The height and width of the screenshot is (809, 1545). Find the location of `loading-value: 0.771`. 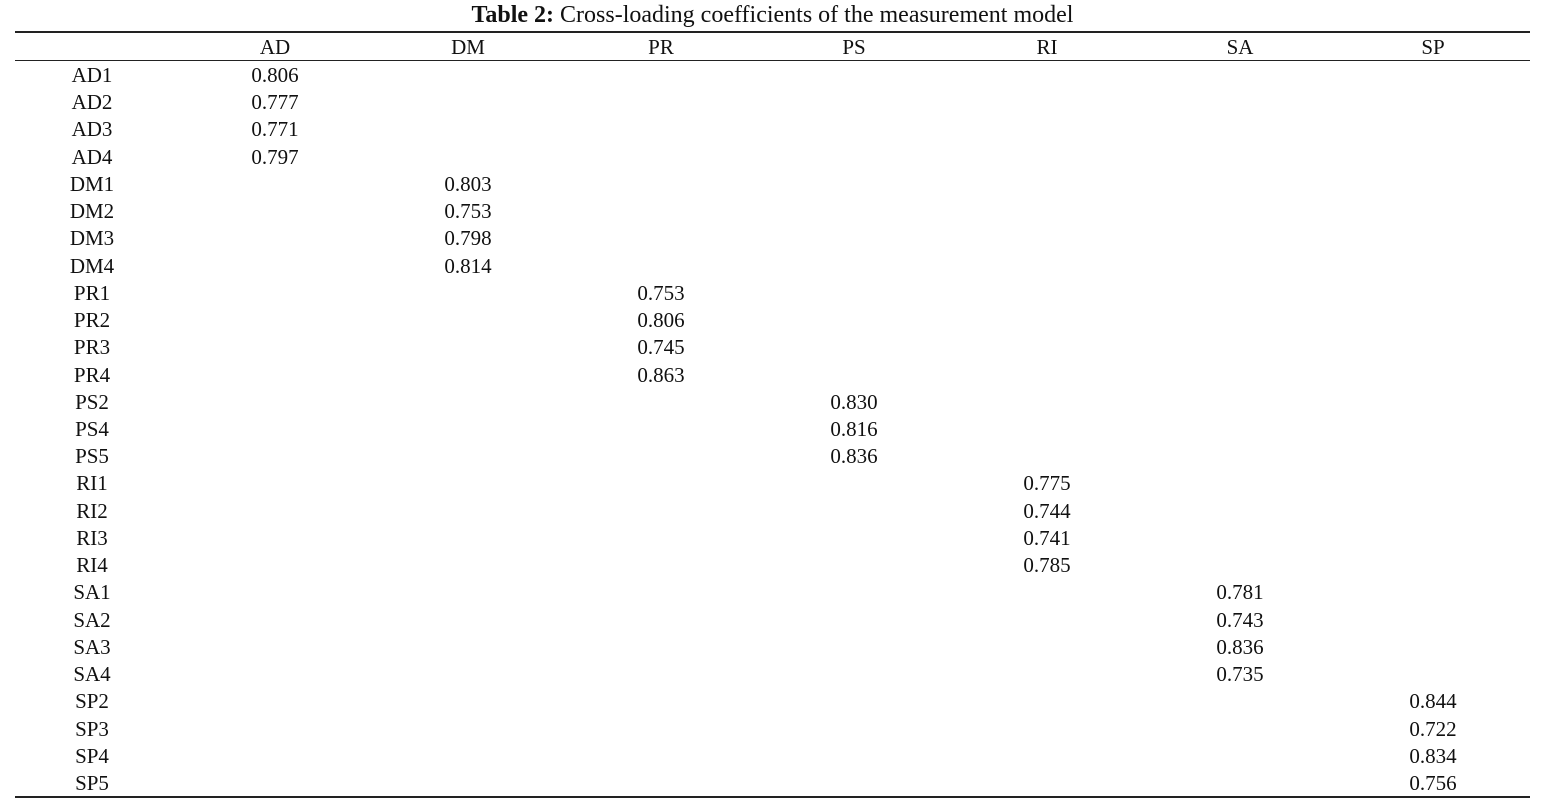

loading-value: 0.771 is located at coordinates (275, 129).